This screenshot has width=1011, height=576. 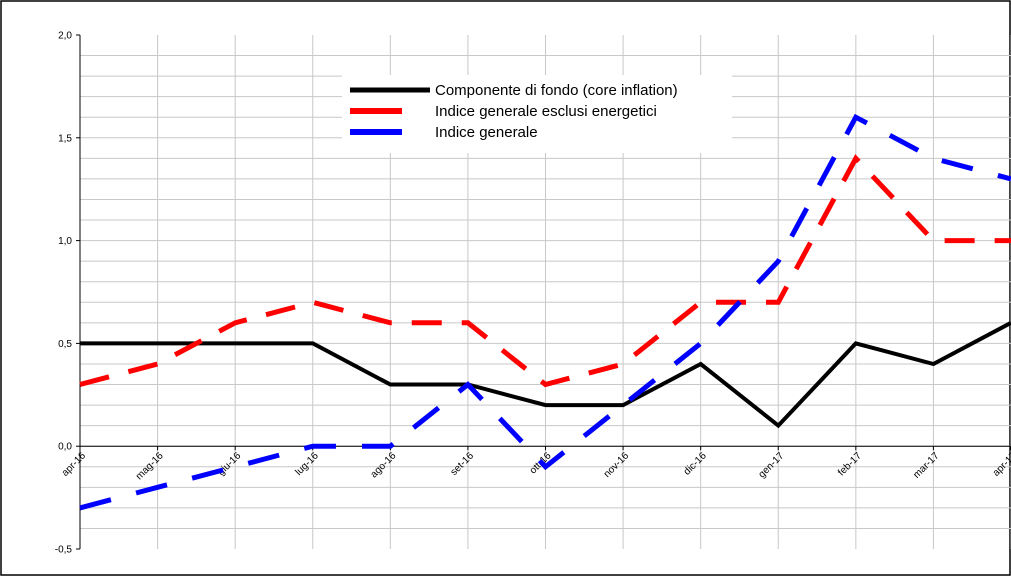 What do you see at coordinates (65, 138) in the screenshot?
I see `y-tick-label: 1,5` at bounding box center [65, 138].